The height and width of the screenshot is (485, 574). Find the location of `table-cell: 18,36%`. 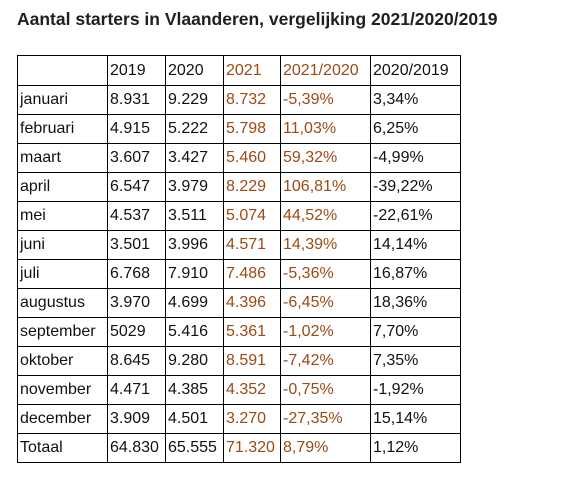

table-cell: 18,36% is located at coordinates (415, 303).